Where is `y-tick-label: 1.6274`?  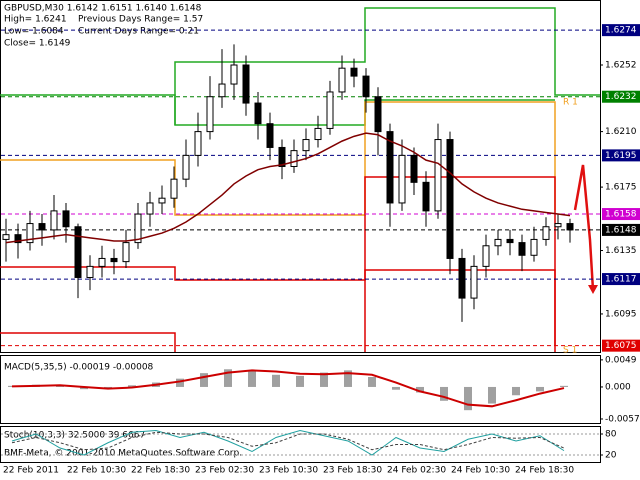
y-tick-label: 1.6274 is located at coordinates (621, 31).